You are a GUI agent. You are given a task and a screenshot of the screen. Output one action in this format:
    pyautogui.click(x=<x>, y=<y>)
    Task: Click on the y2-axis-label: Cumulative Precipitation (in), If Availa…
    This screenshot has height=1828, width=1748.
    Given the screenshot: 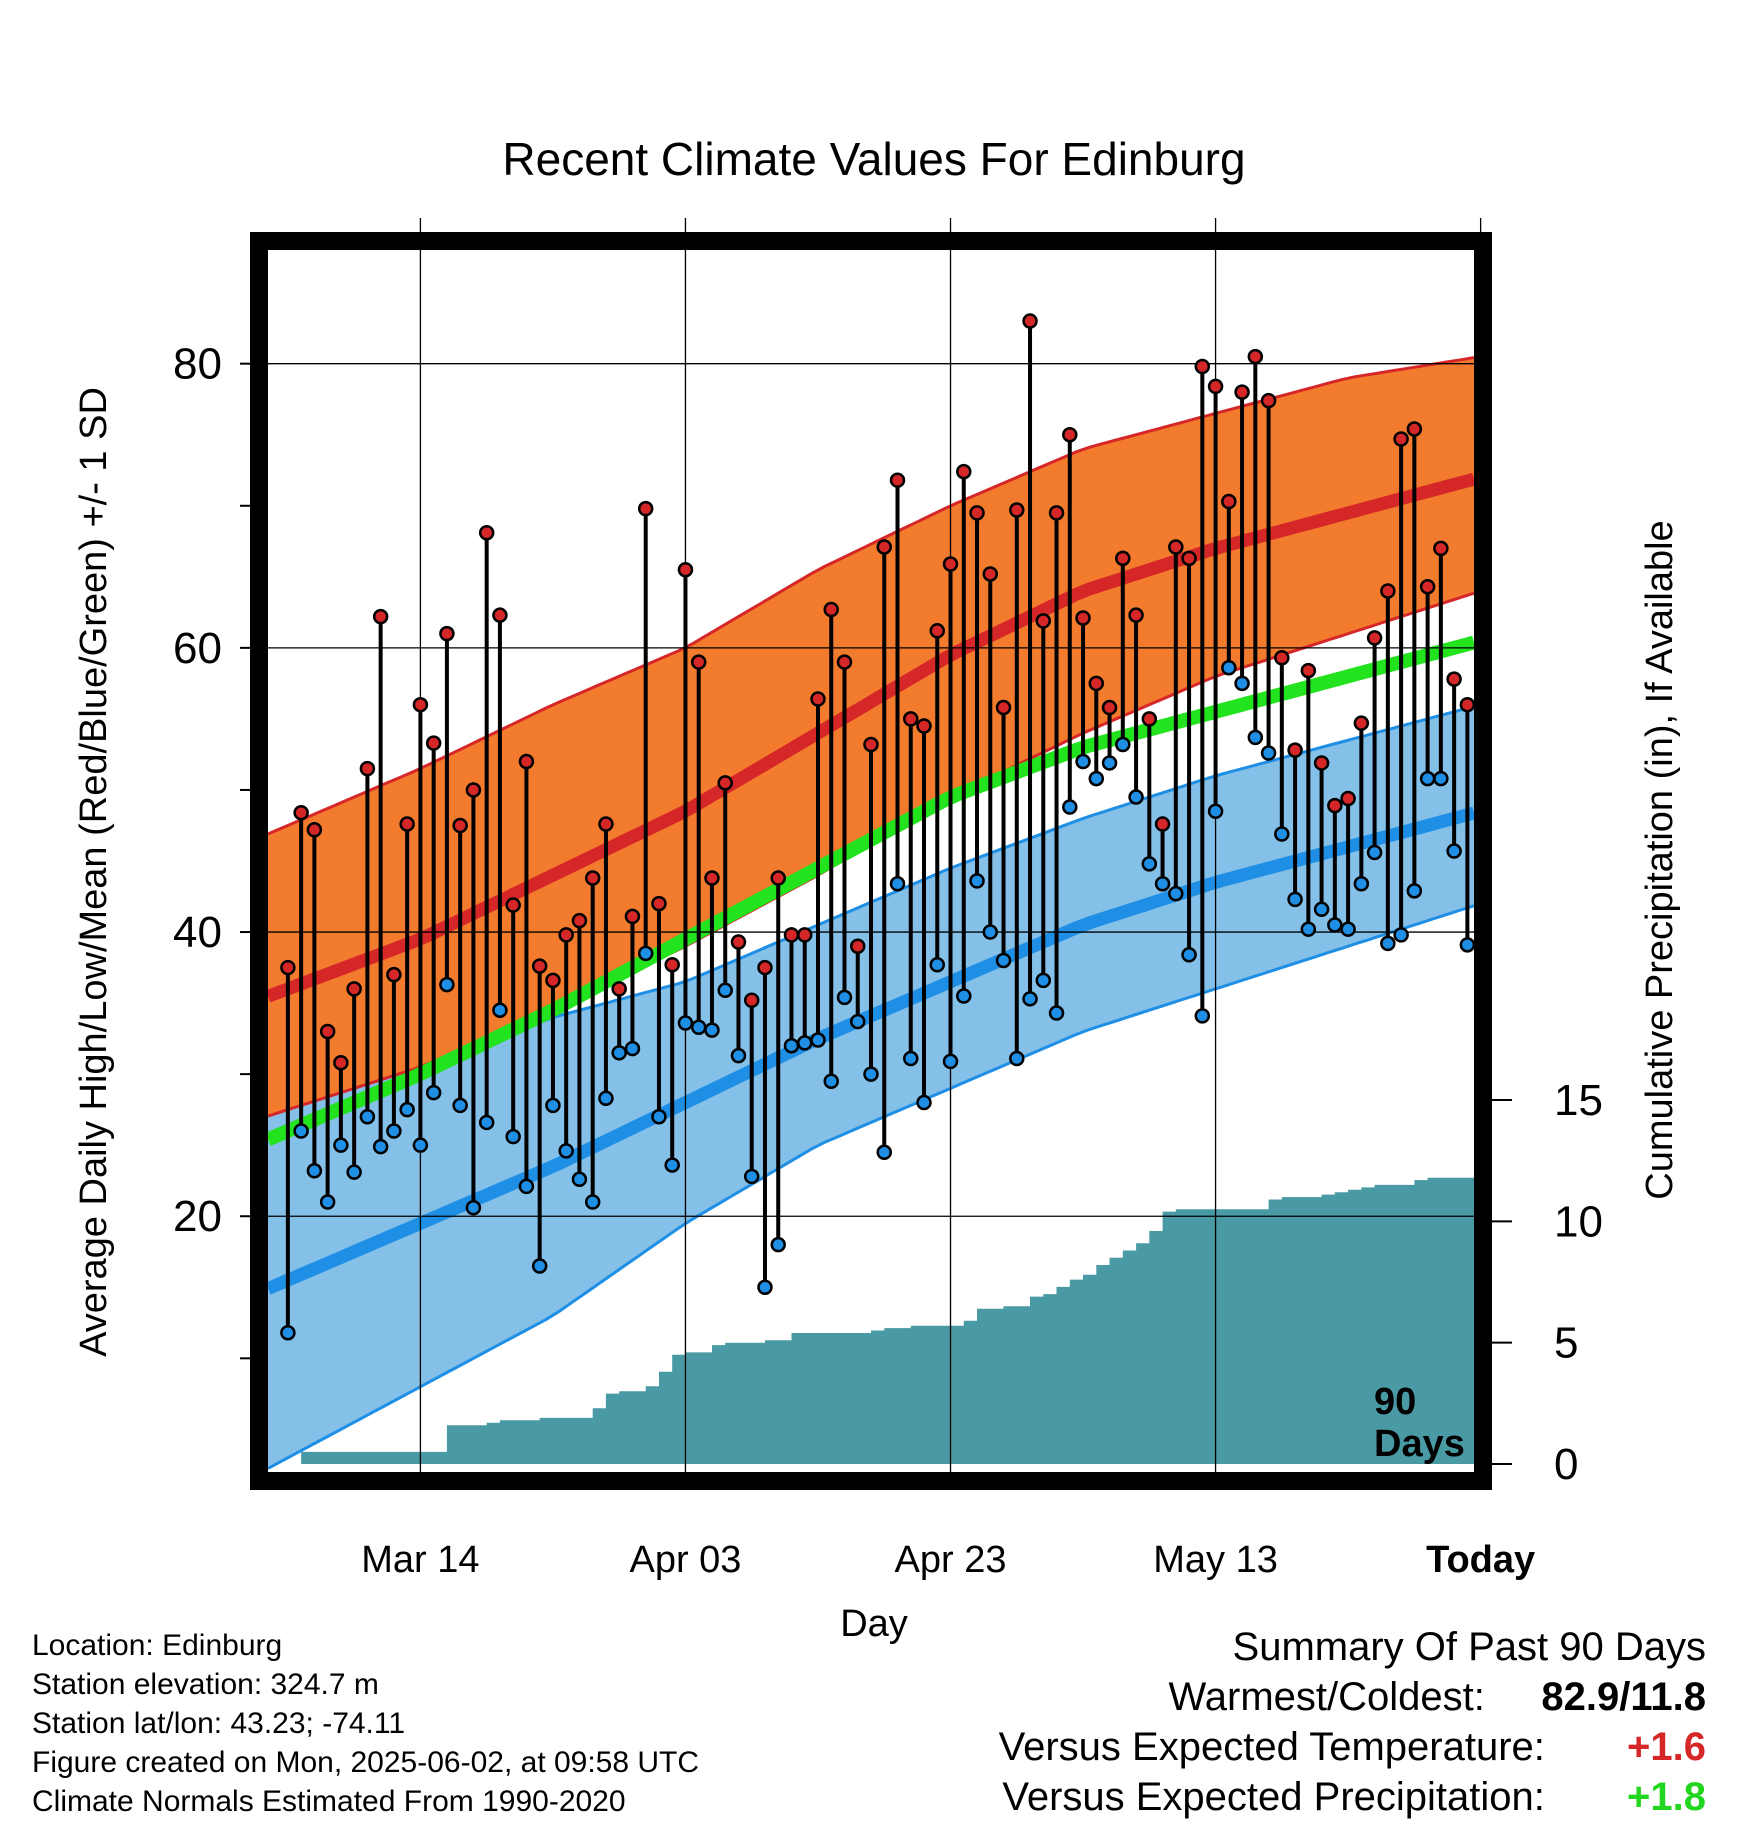 What is the action you would take?
    pyautogui.click(x=1660, y=859)
    